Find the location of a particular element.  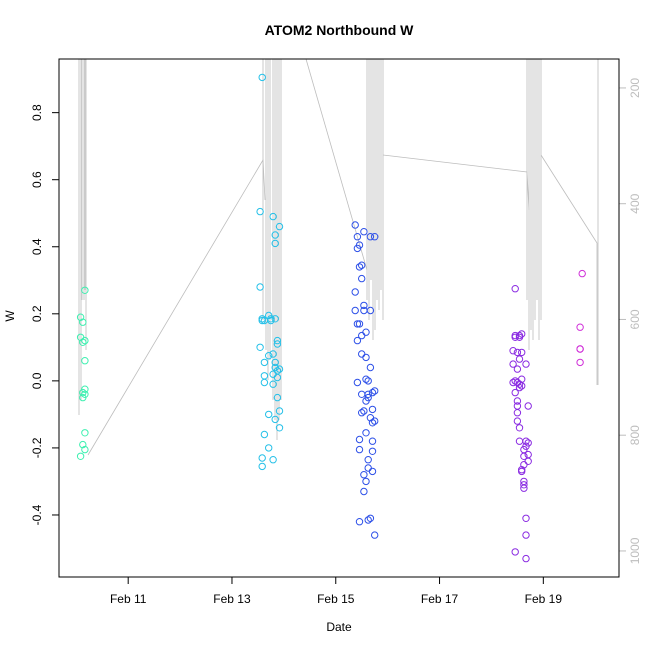

right-y-tick-label: 400 is located at coordinates (635, 203).